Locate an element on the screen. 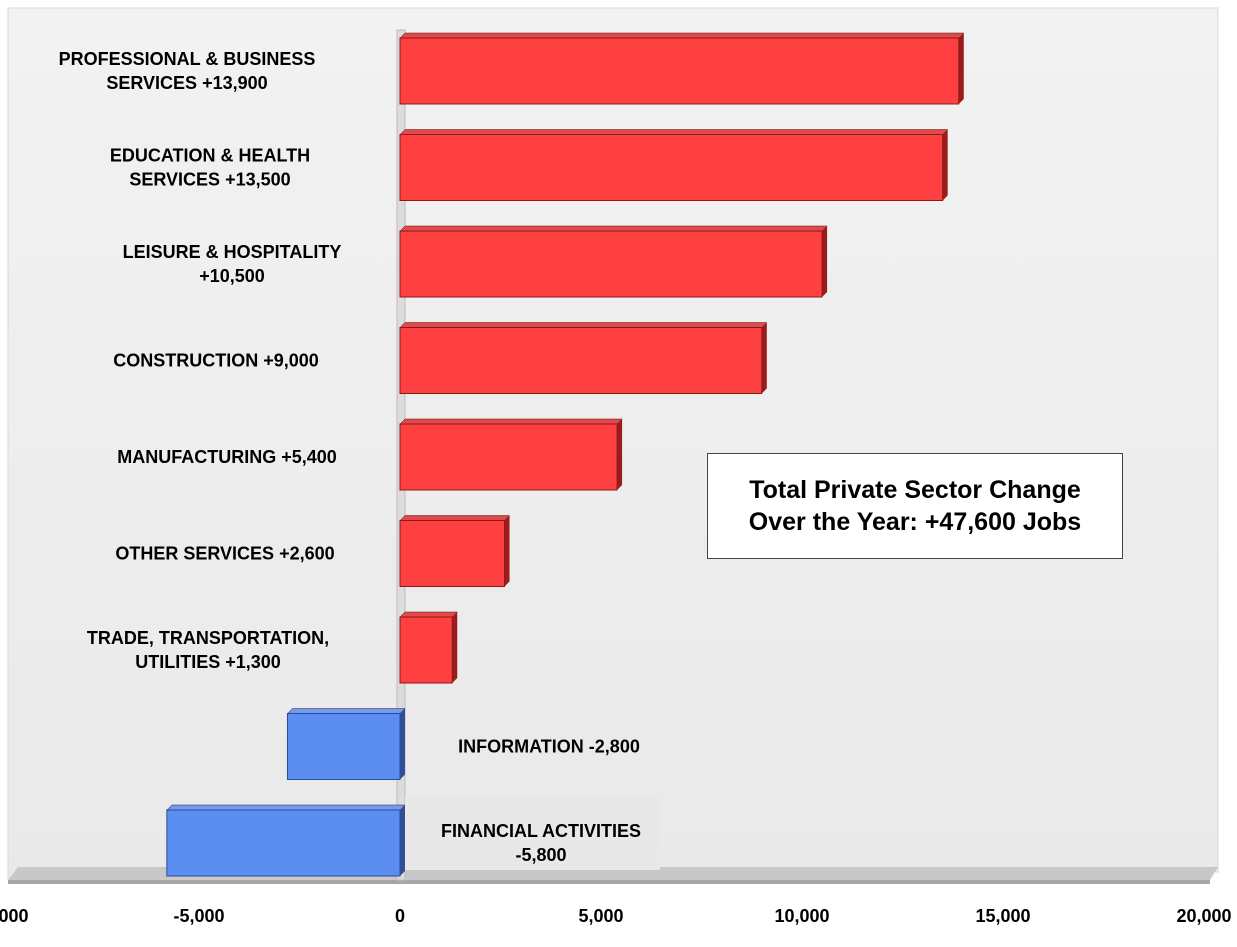 Image resolution: width=1237 pixels, height=947 pixels. bar-leisure-hospitality is located at coordinates (613, 261).